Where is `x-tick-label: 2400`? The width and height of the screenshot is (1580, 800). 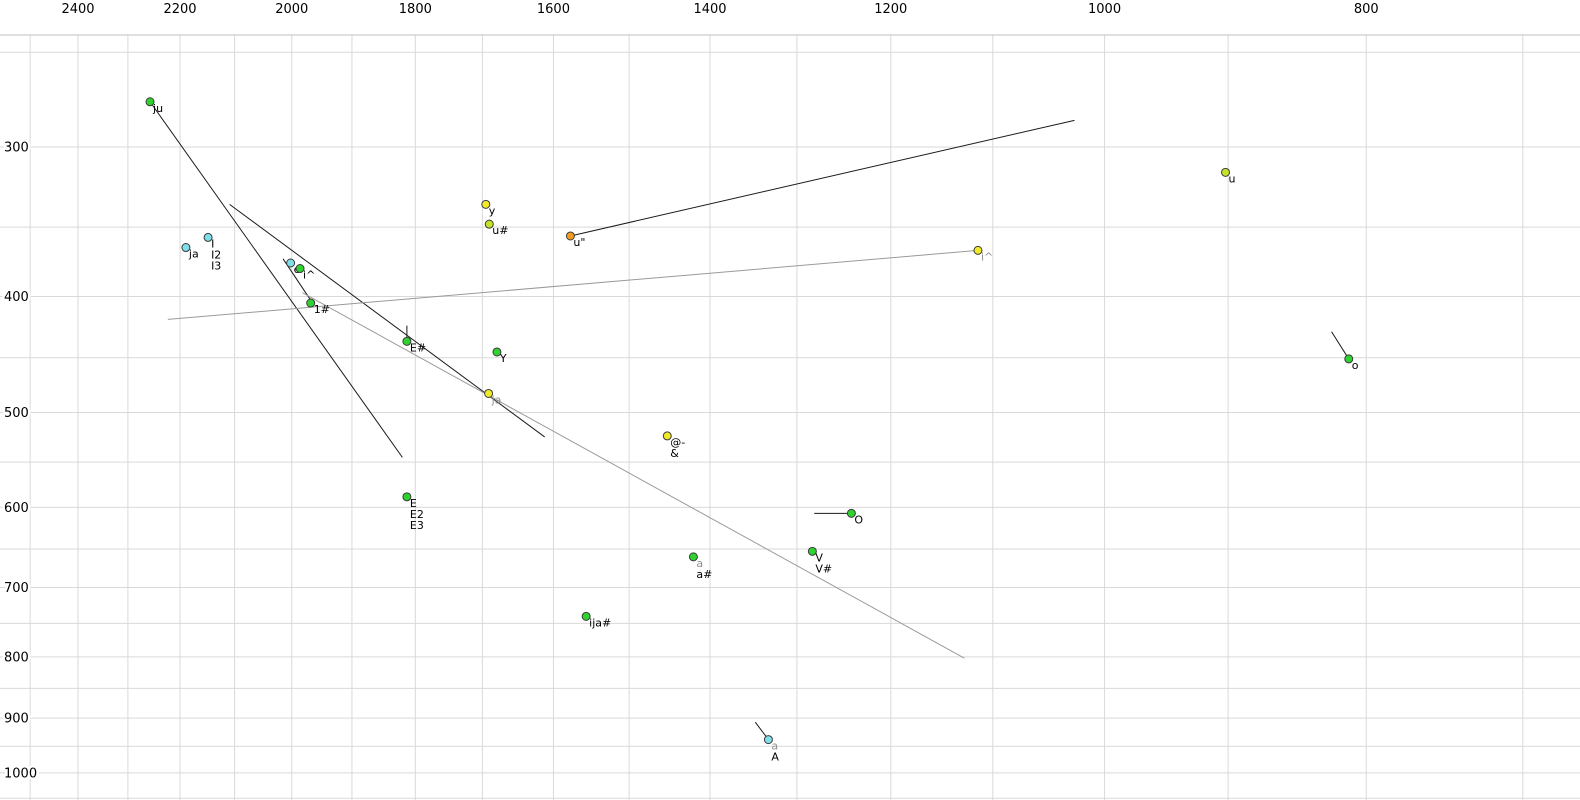 x-tick-label: 2400 is located at coordinates (77, 9).